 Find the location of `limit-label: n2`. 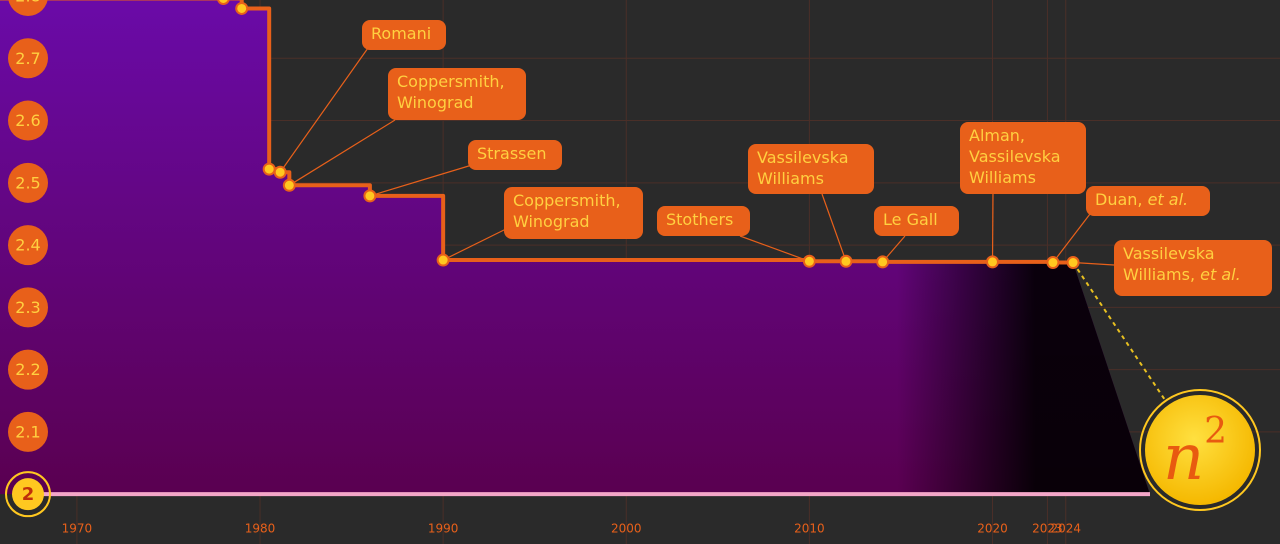

limit-label: n2 is located at coordinates (1195, 453).